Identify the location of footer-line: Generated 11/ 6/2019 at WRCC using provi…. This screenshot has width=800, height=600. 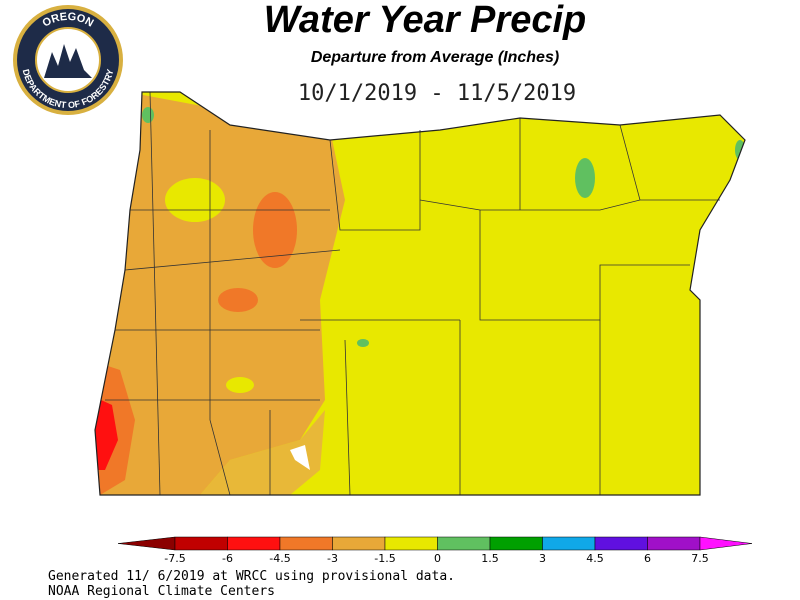
(251, 576).